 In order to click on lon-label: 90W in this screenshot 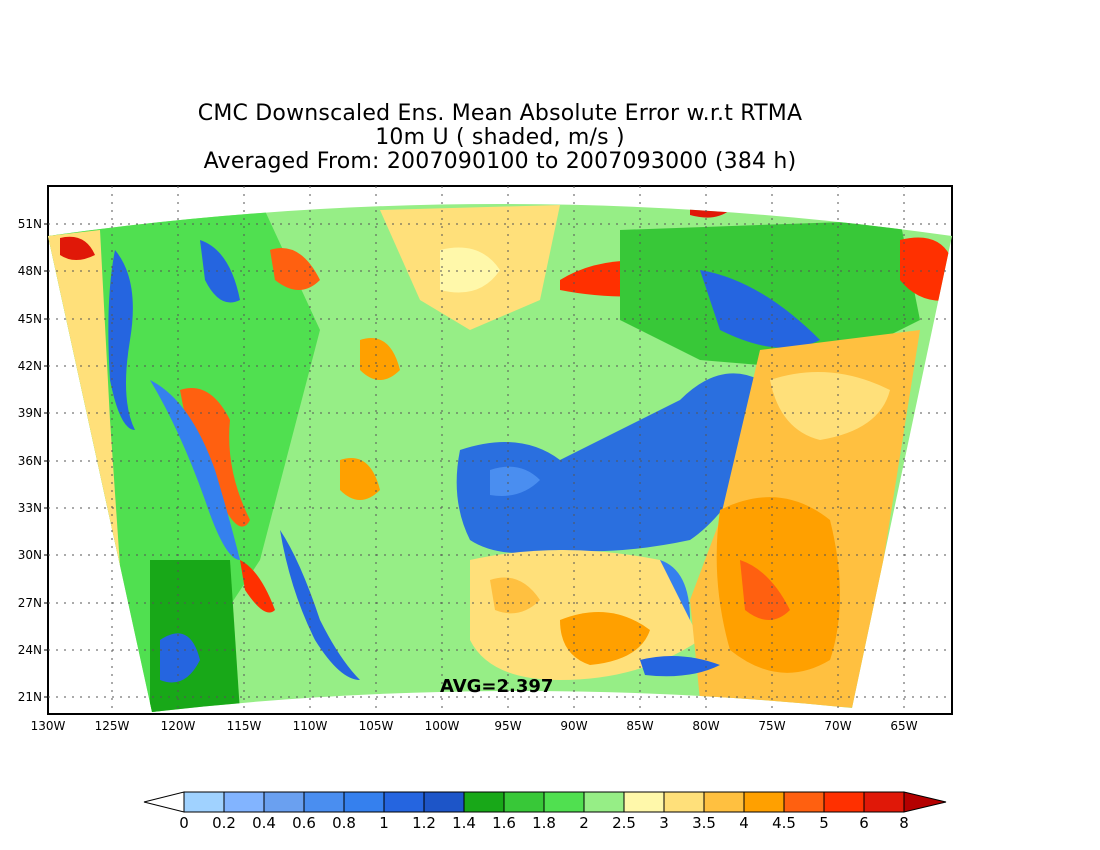, I will do `click(574, 726)`.